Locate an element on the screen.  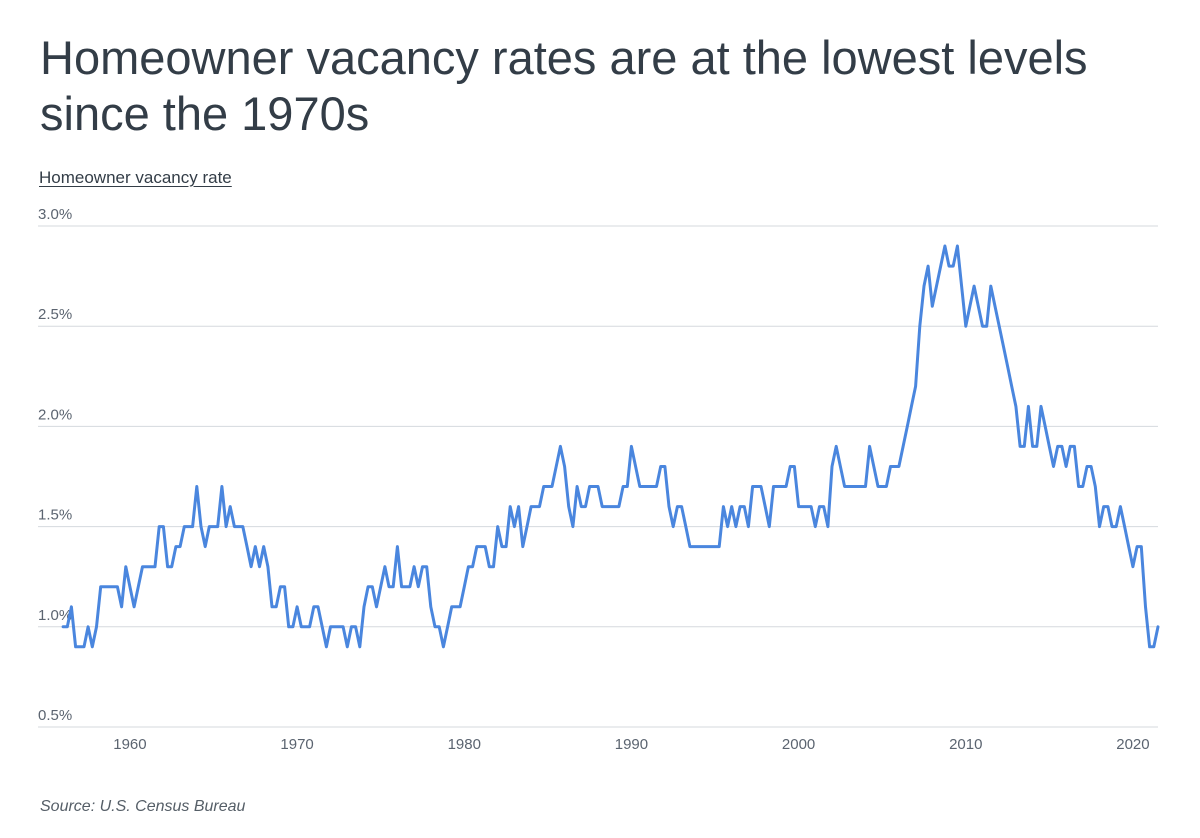
x-tick-label: 2000 is located at coordinates (798, 744).